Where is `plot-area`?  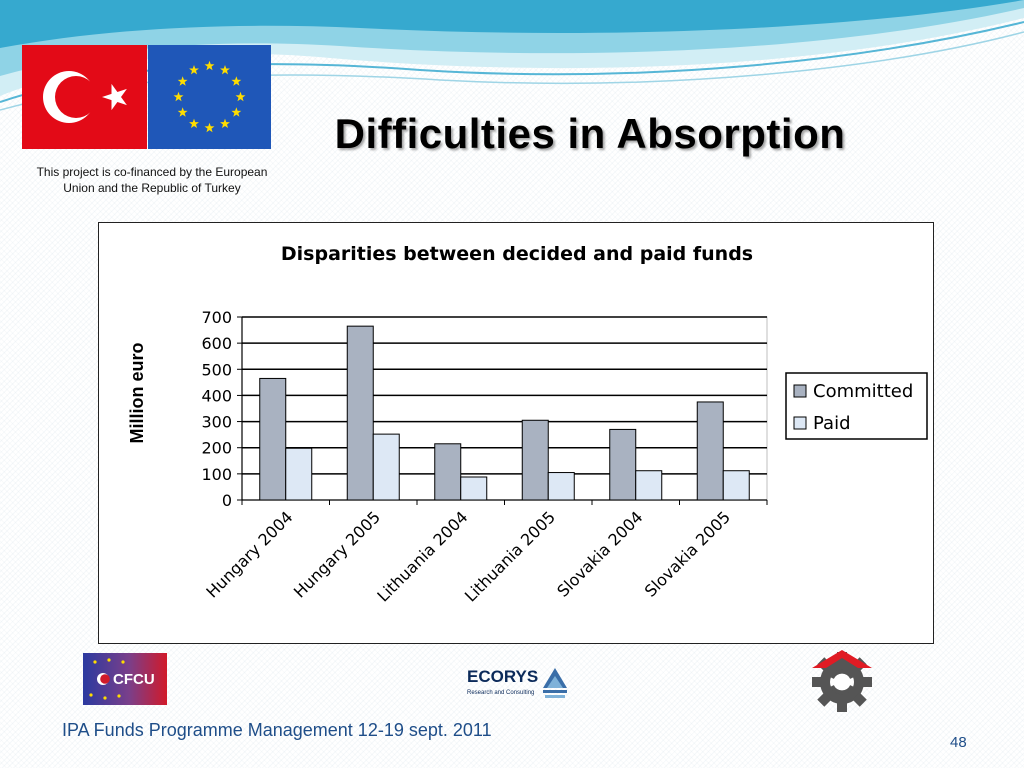 plot-area is located at coordinates (504, 408).